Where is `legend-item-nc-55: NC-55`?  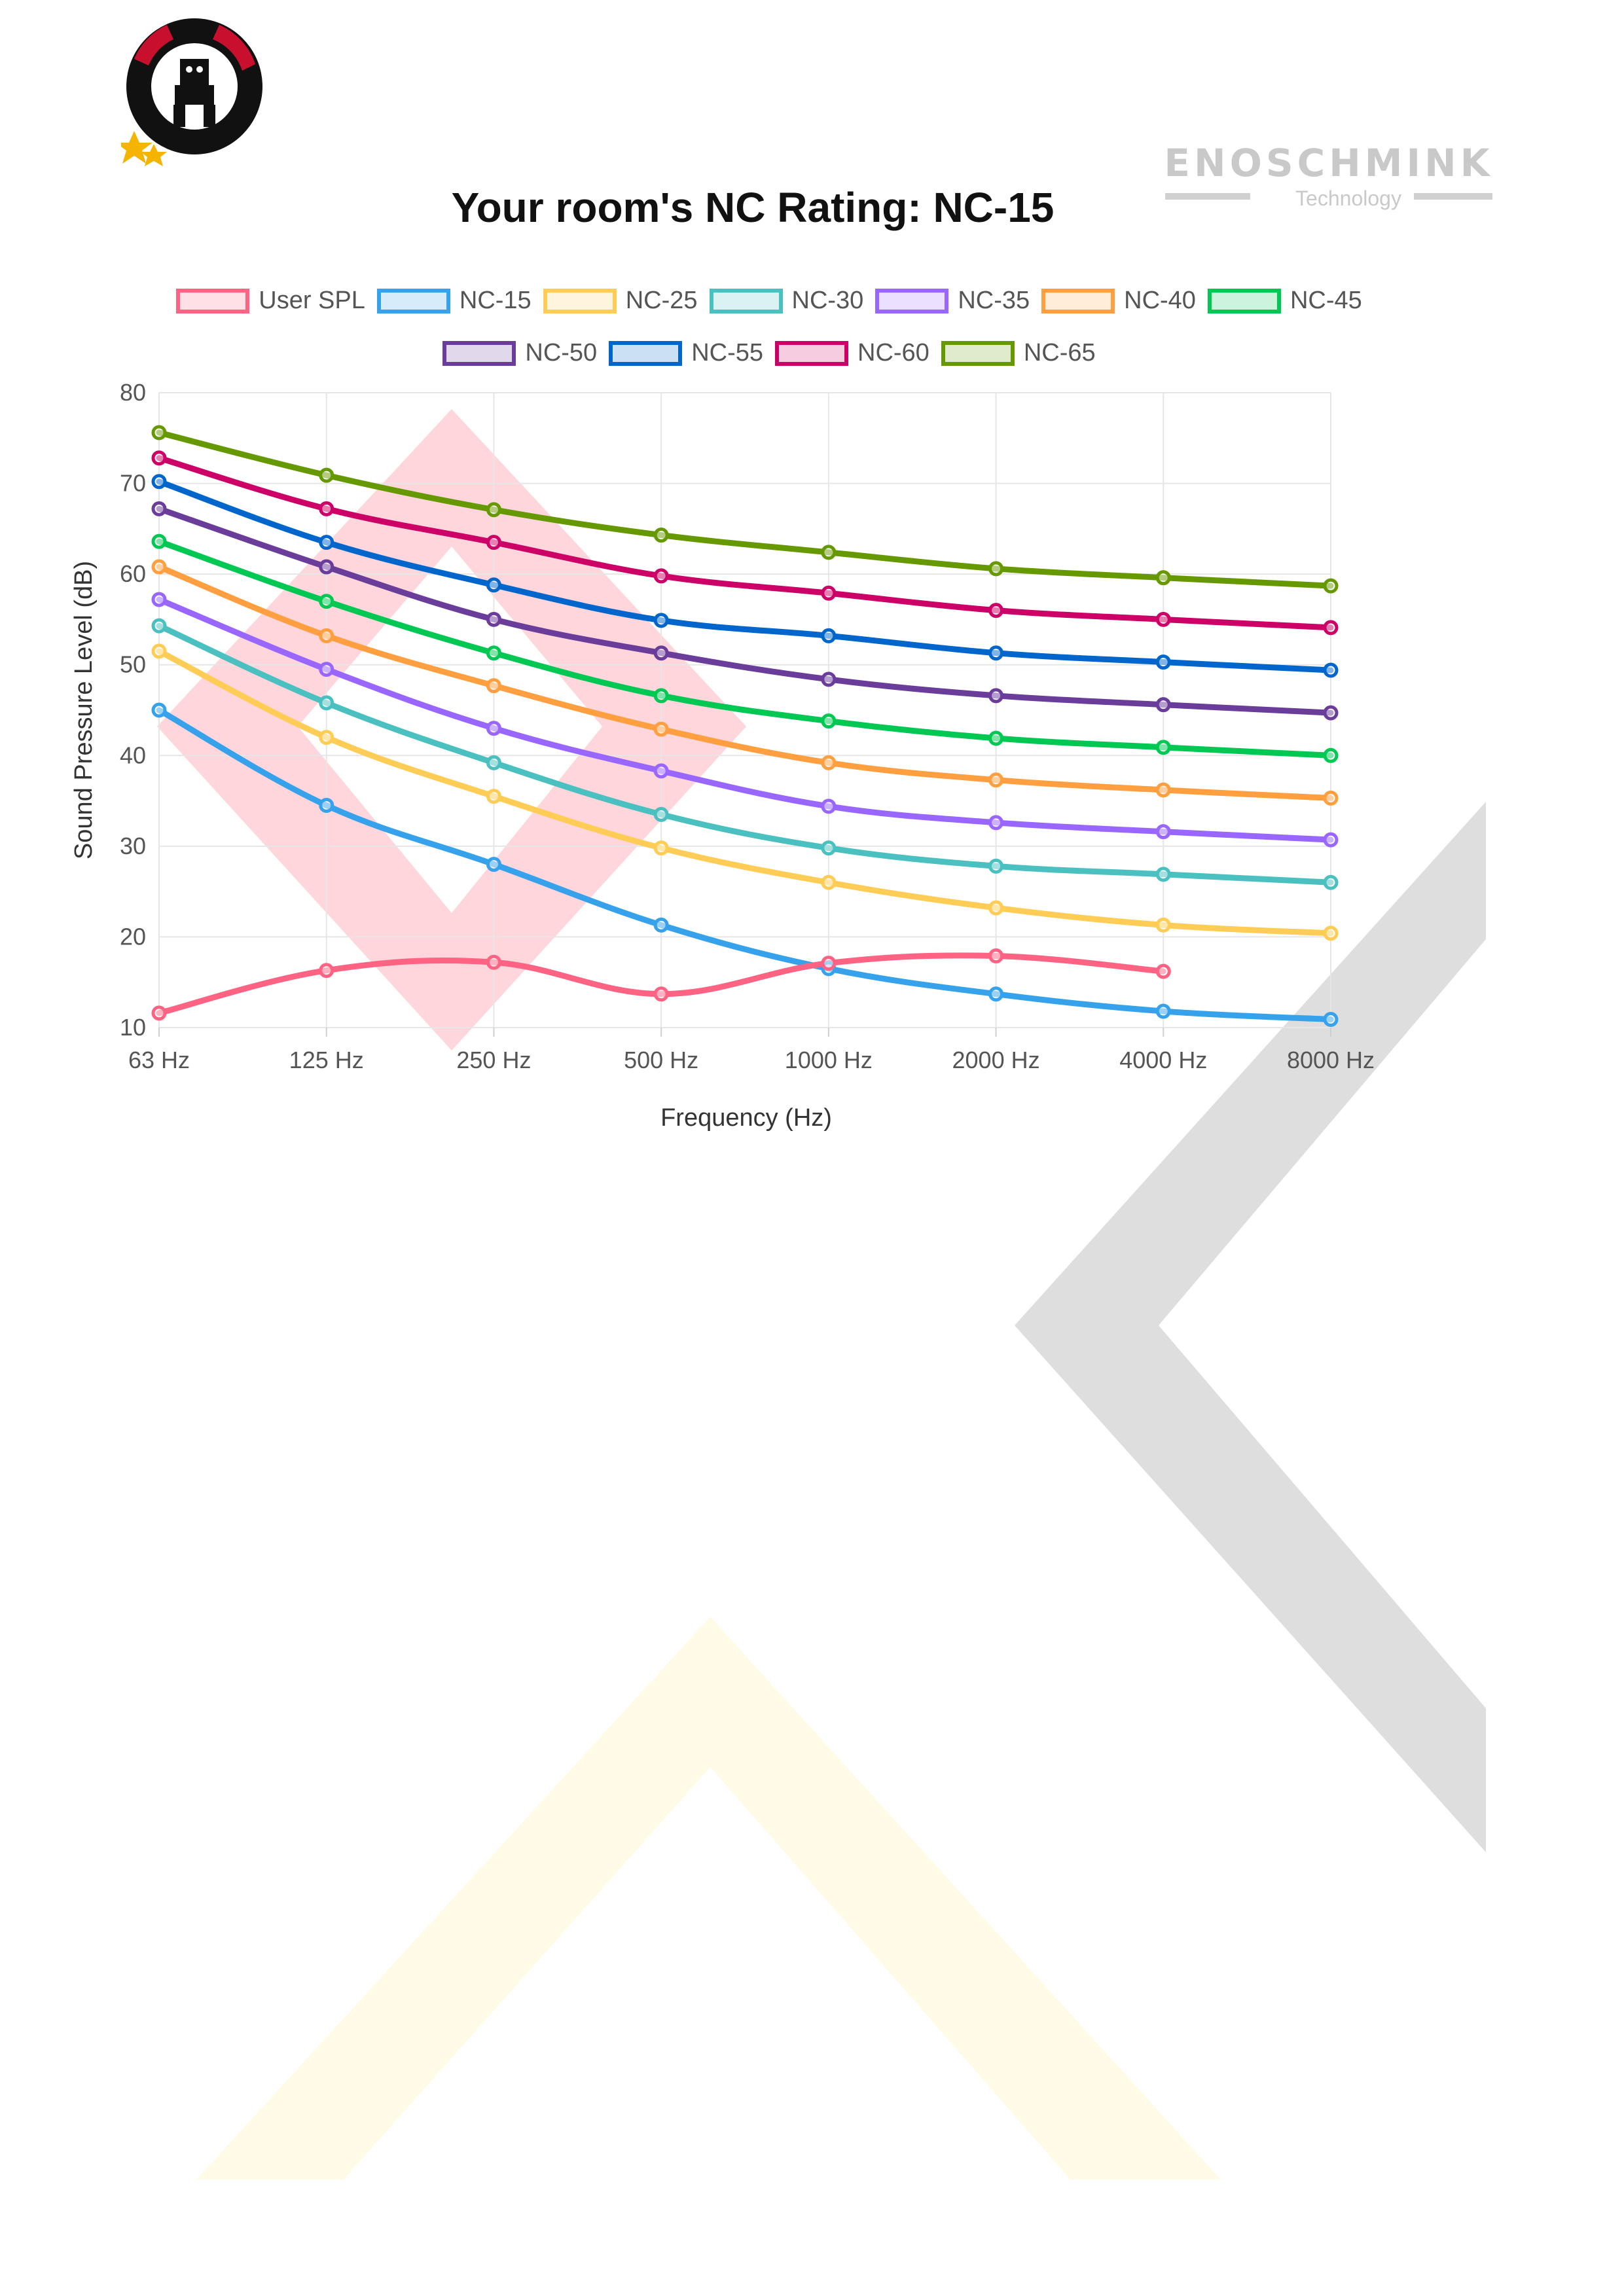 legend-item-nc-55: NC-55 is located at coordinates (686, 353).